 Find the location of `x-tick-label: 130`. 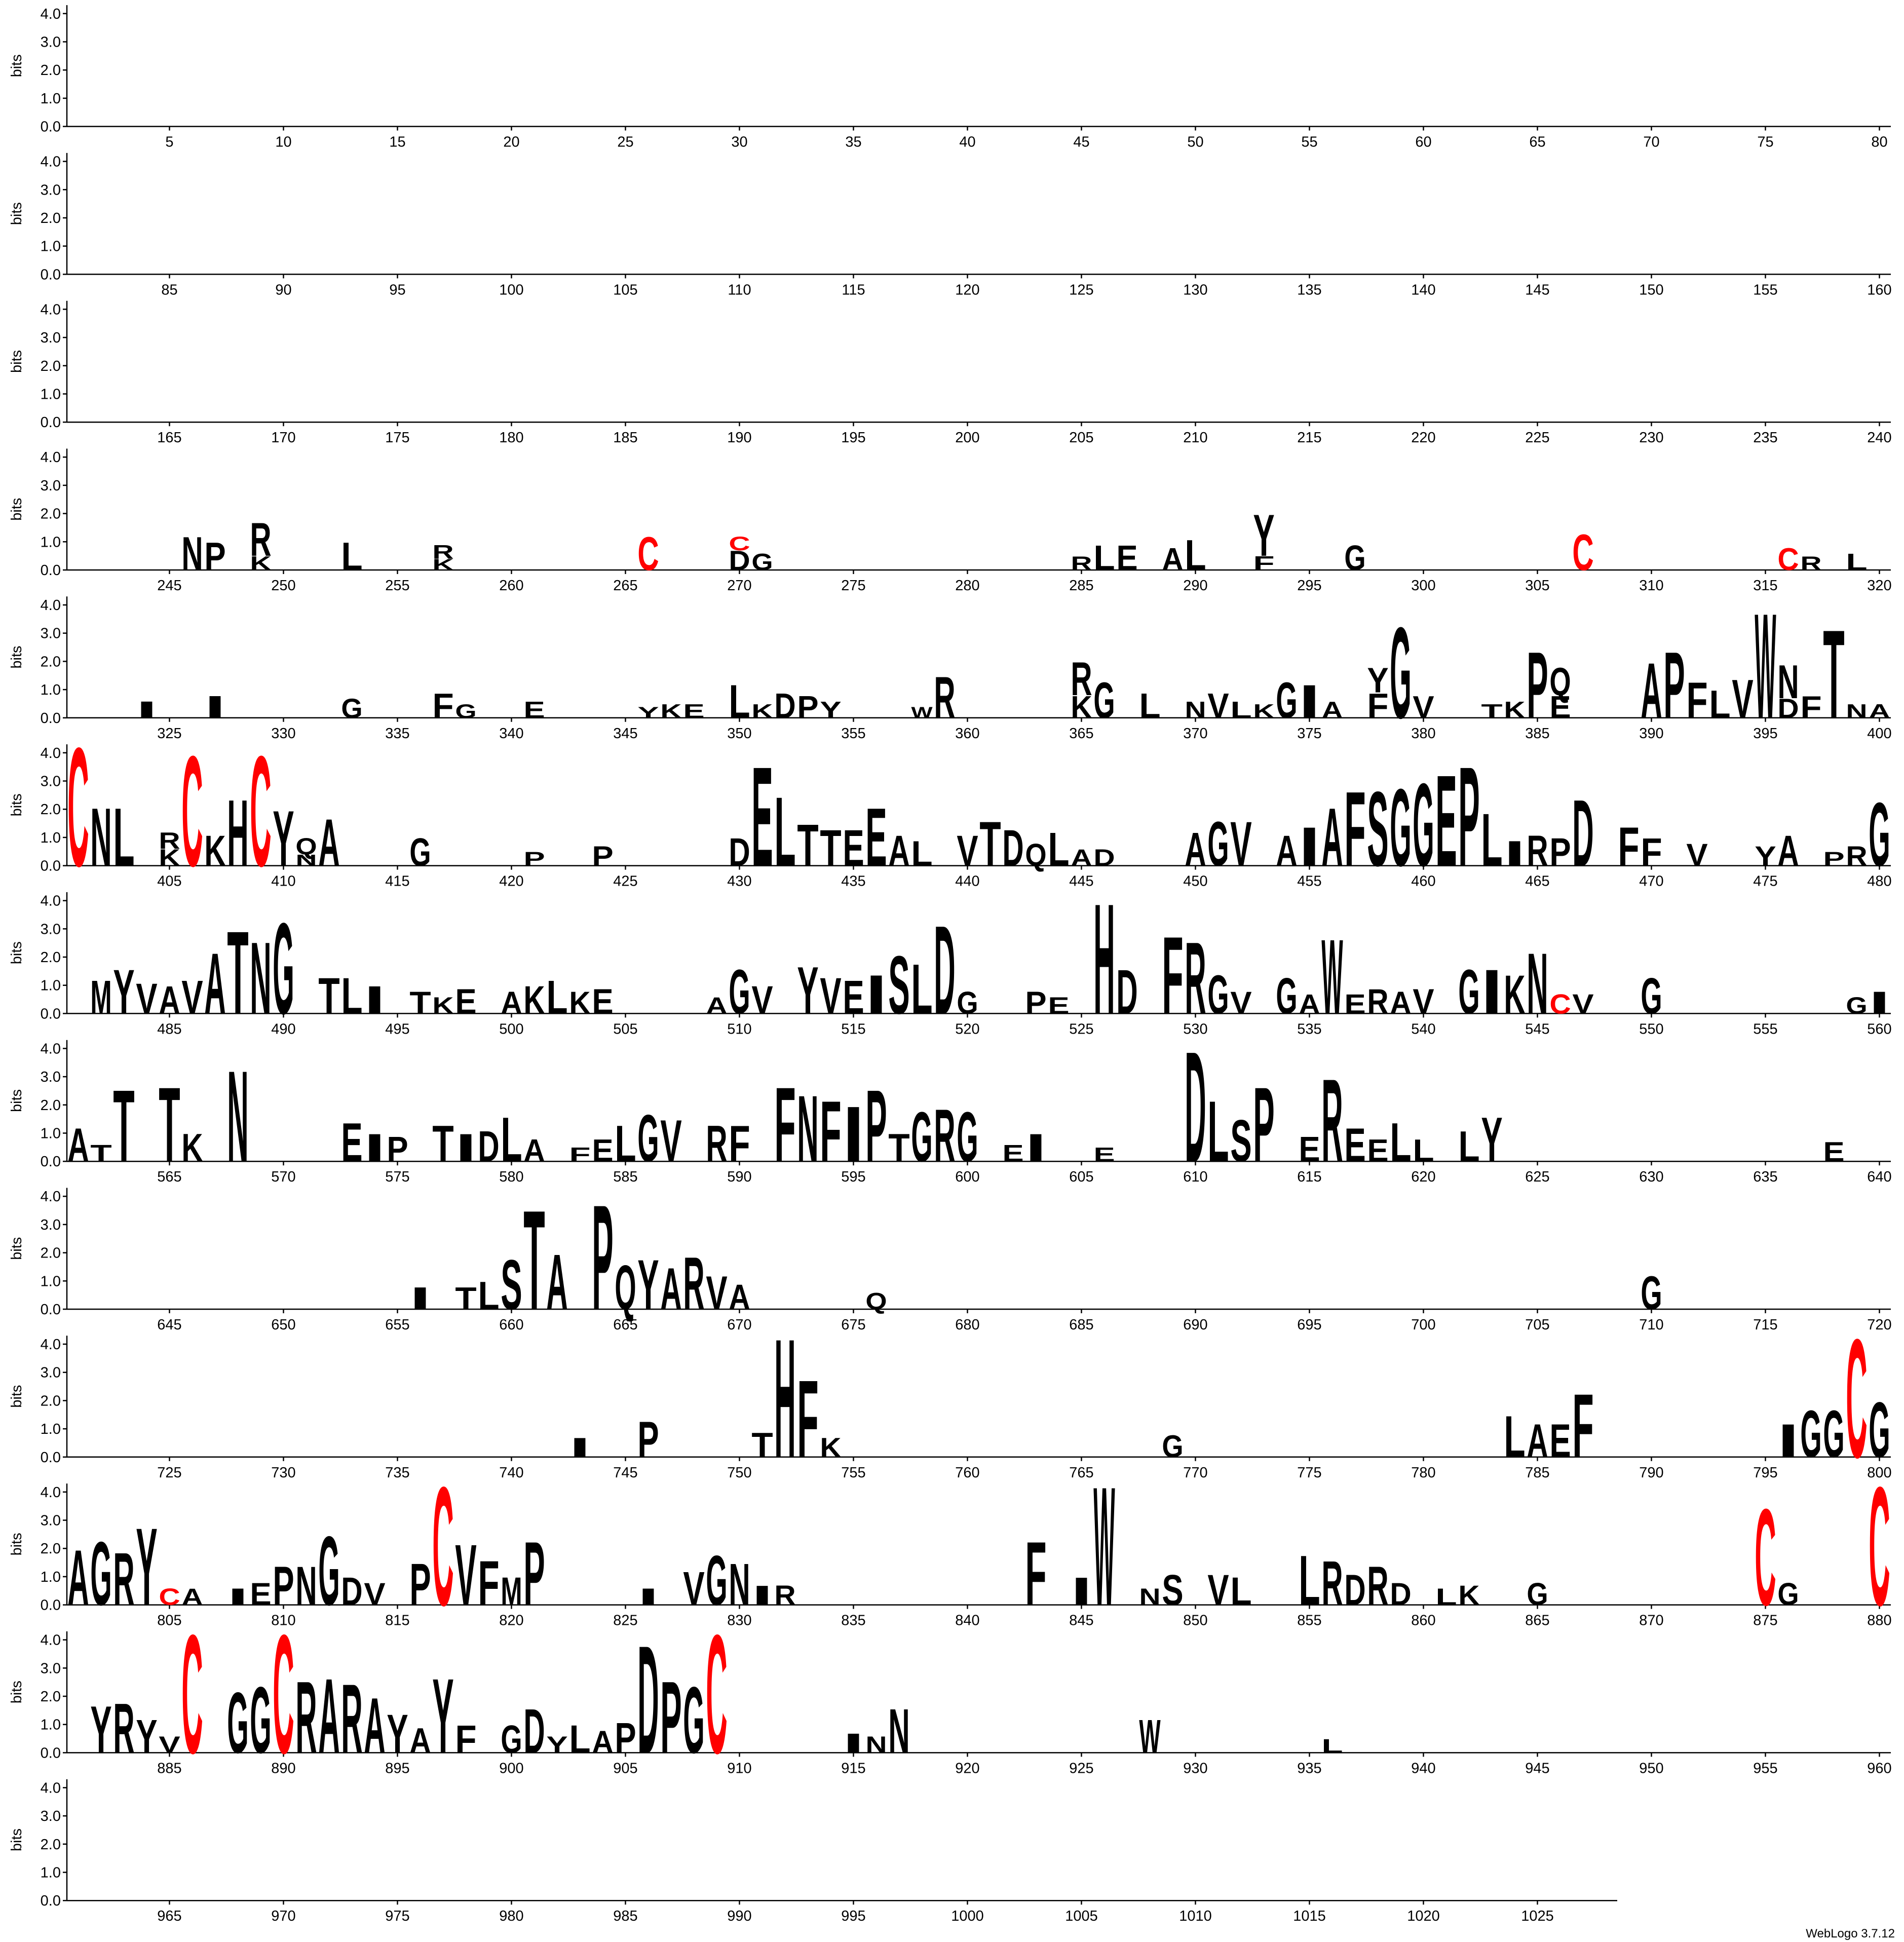

x-tick-label: 130 is located at coordinates (1195, 290).